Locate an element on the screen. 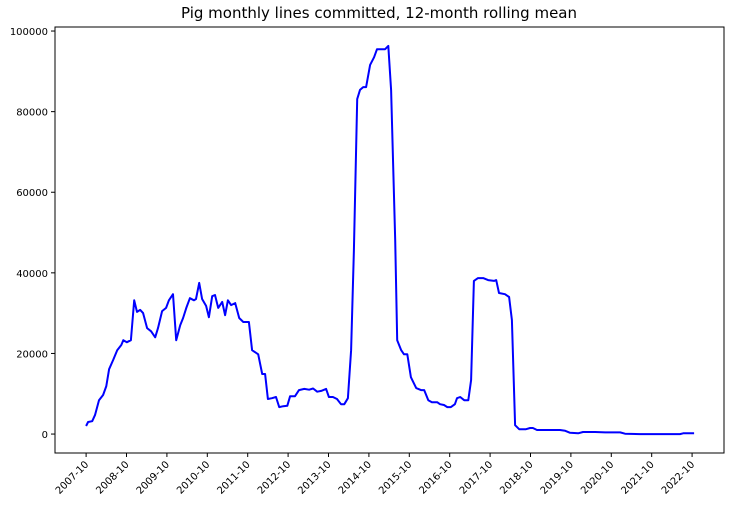 This screenshot has height=510, width=729. x-tick-label: 2018-10 is located at coordinates (516, 477).